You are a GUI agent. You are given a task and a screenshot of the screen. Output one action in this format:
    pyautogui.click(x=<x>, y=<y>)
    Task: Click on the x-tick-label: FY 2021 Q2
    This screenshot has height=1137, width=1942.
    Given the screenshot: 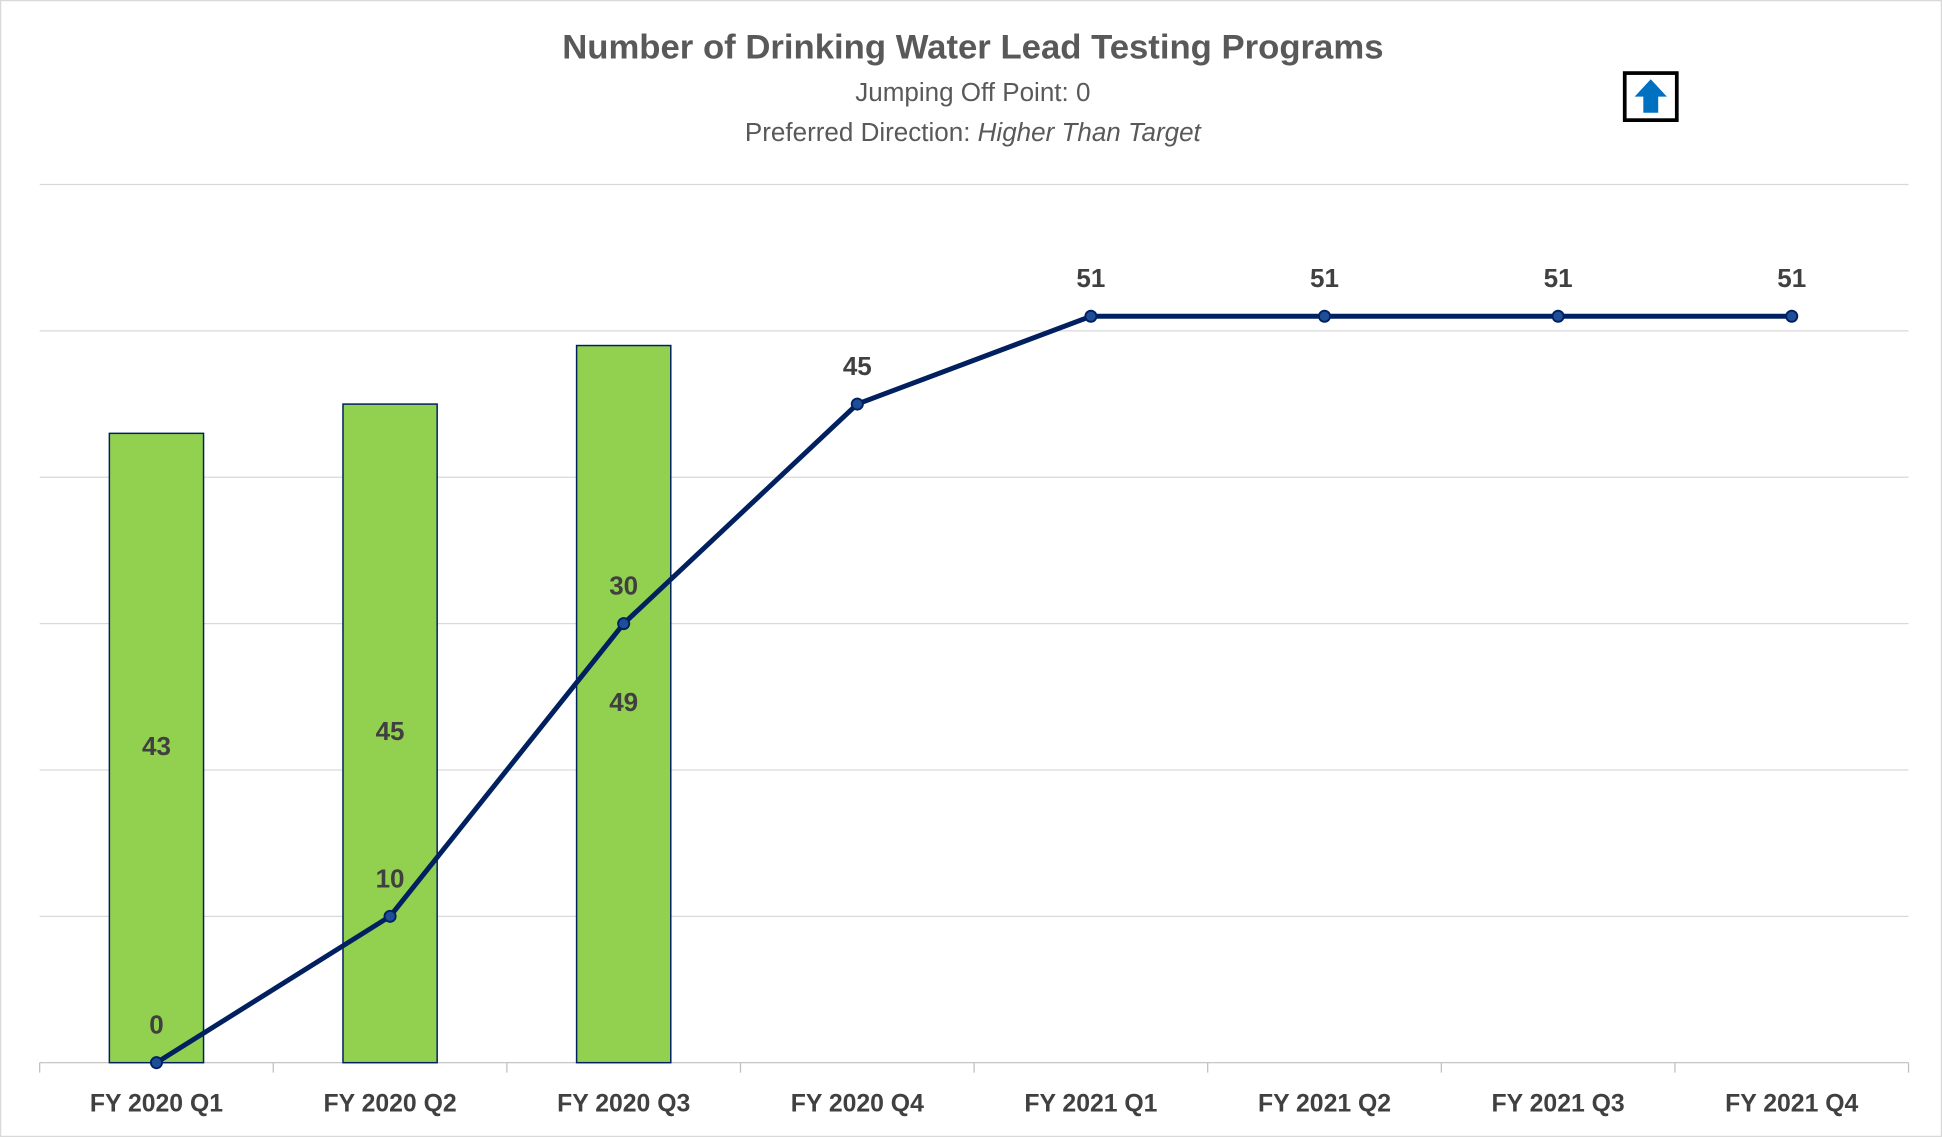 What is the action you would take?
    pyautogui.click(x=1324, y=1103)
    